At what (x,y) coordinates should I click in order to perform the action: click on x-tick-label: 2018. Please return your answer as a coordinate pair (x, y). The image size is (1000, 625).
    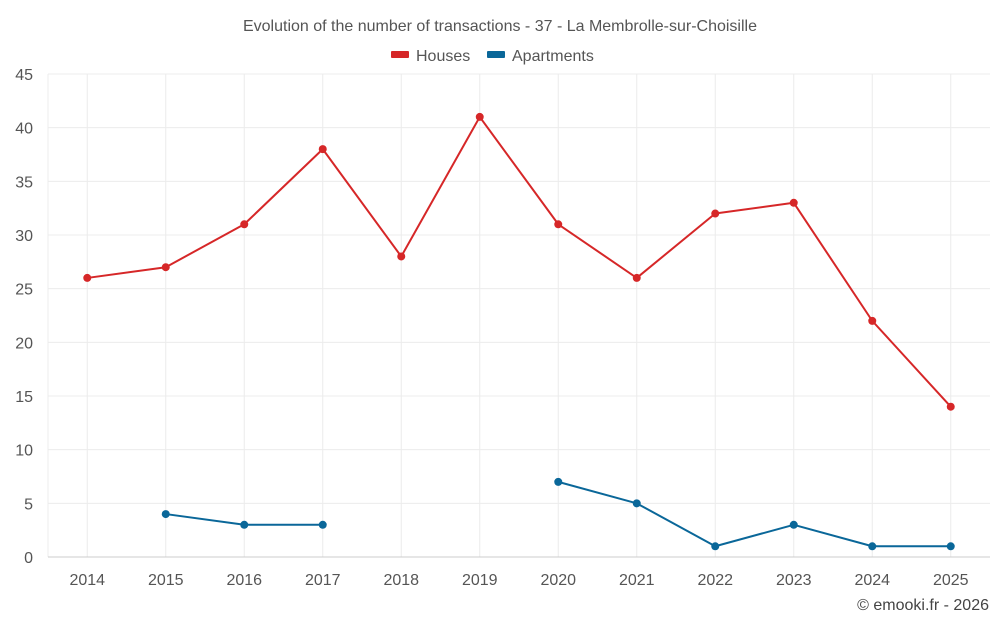
    Looking at the image, I should click on (401, 580).